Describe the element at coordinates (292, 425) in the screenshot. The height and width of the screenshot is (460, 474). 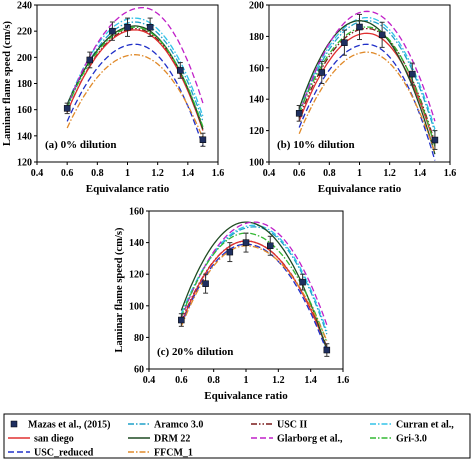
I see `legend-label: USC II` at that location.